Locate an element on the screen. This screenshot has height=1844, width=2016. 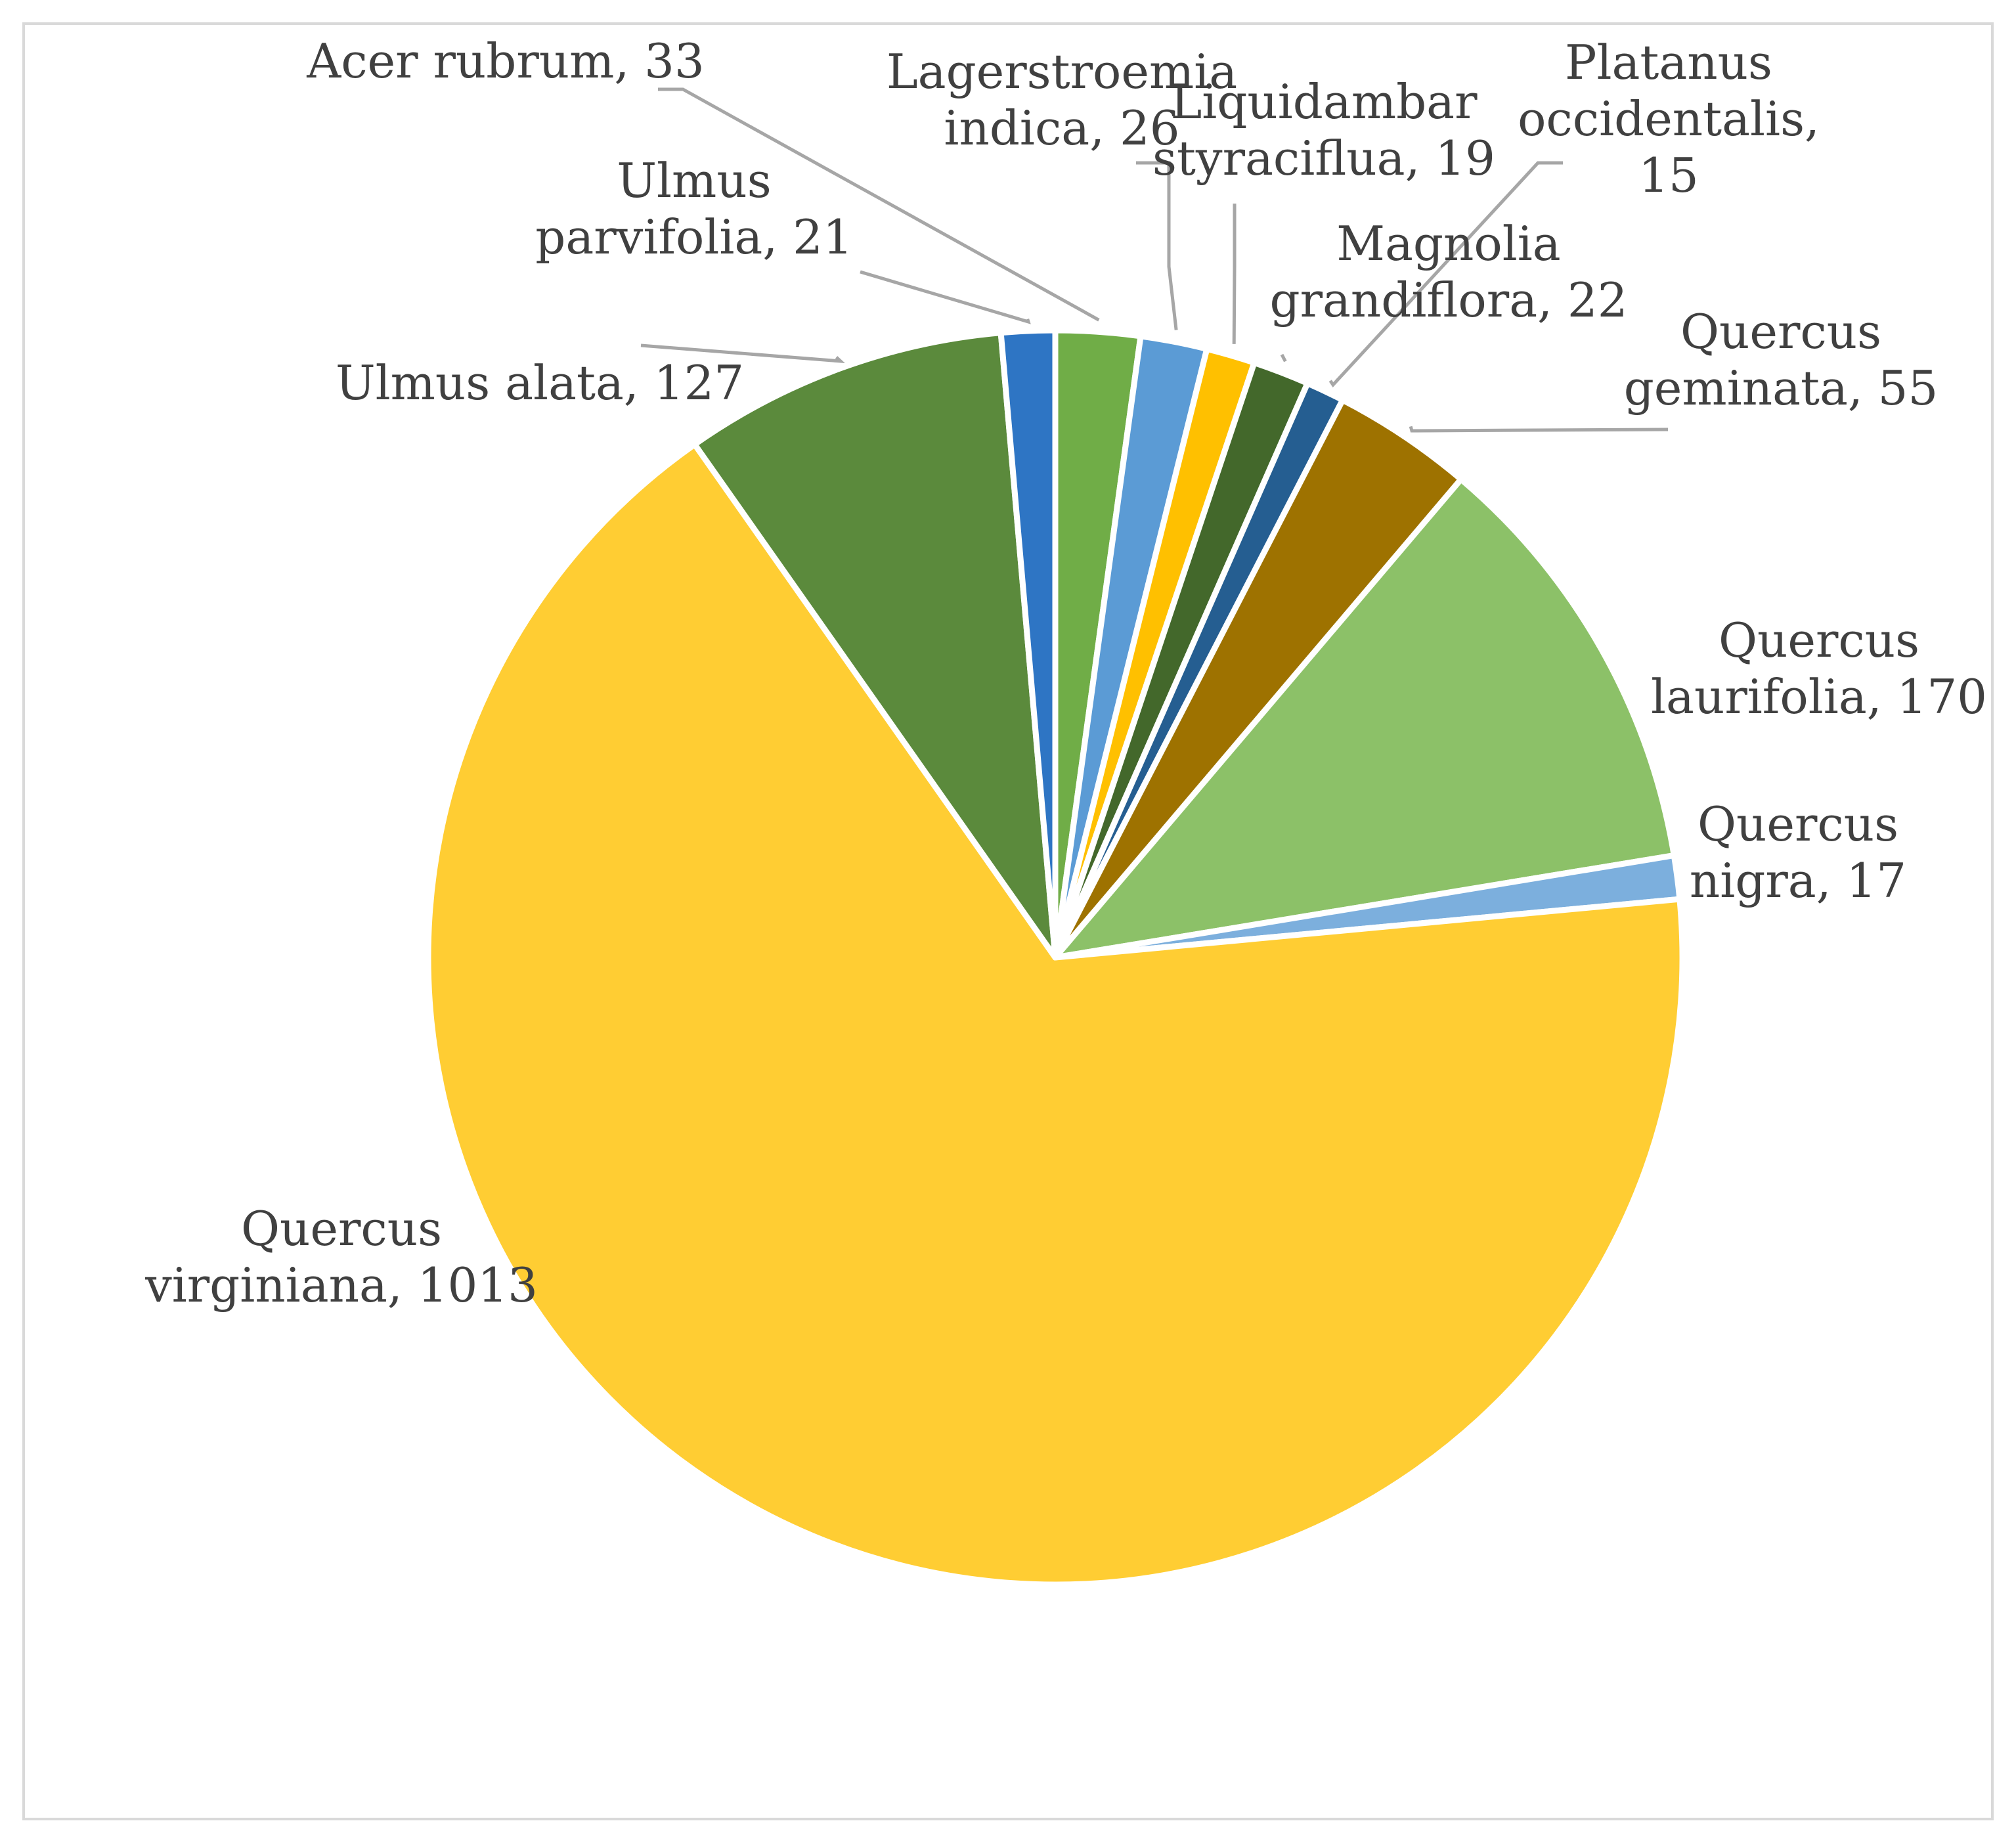
data-label-quercus-geminata: Quercus geminata, 55 is located at coordinates (1781, 360).